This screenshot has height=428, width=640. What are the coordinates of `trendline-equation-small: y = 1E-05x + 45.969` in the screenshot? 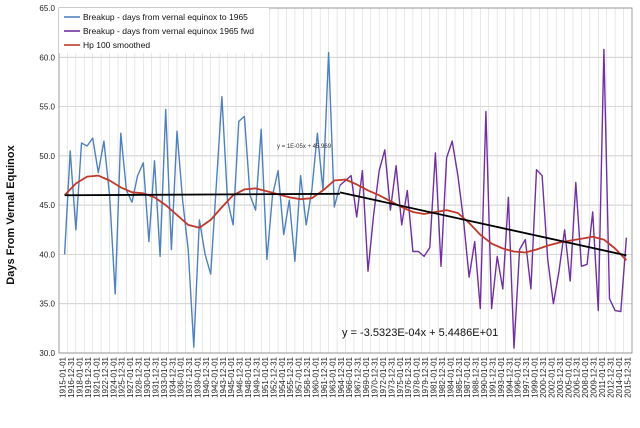 It's located at (304, 147).